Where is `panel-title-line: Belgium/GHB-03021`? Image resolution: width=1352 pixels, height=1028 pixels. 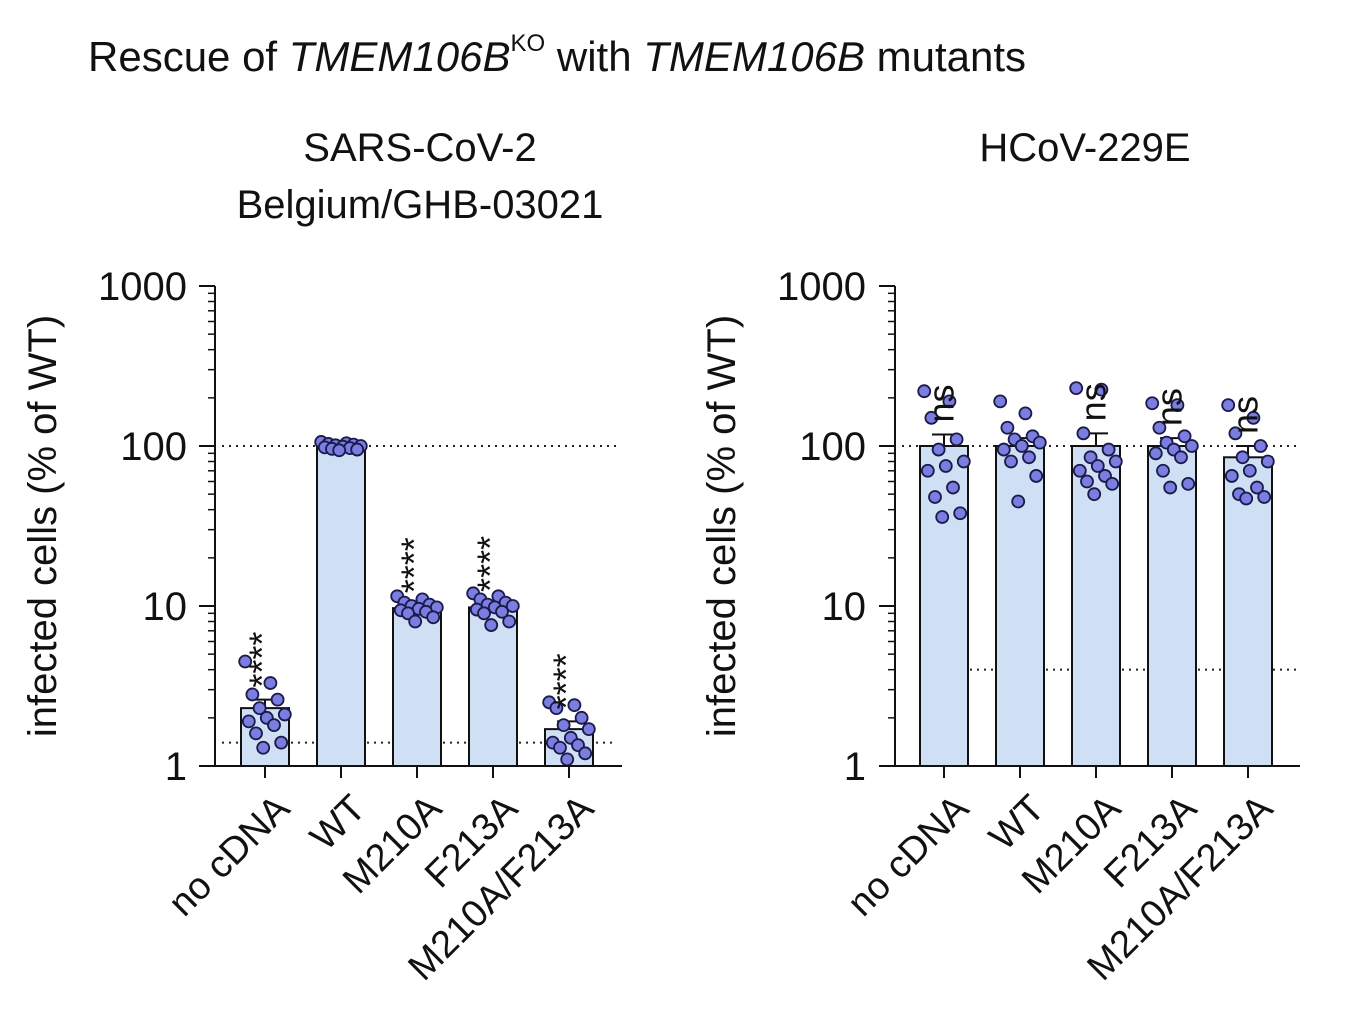
panel-title-line: Belgium/GHB-03021 is located at coordinates (420, 205).